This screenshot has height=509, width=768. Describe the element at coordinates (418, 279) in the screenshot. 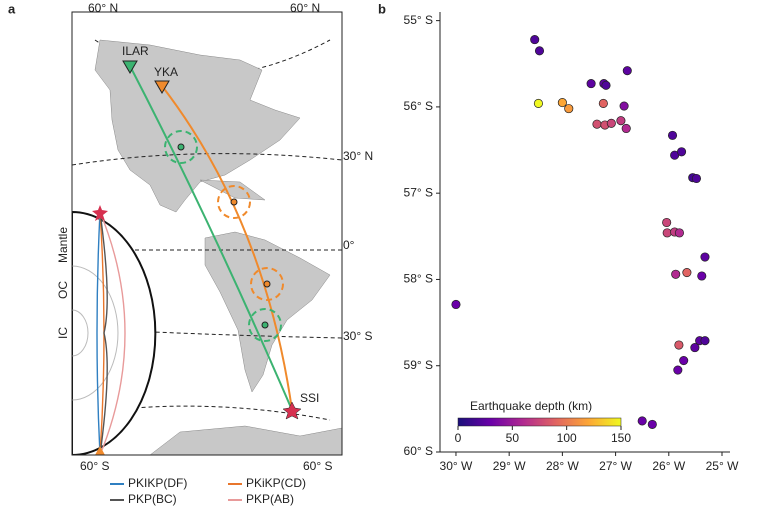

I see `y-tick-label: 58° S` at that location.